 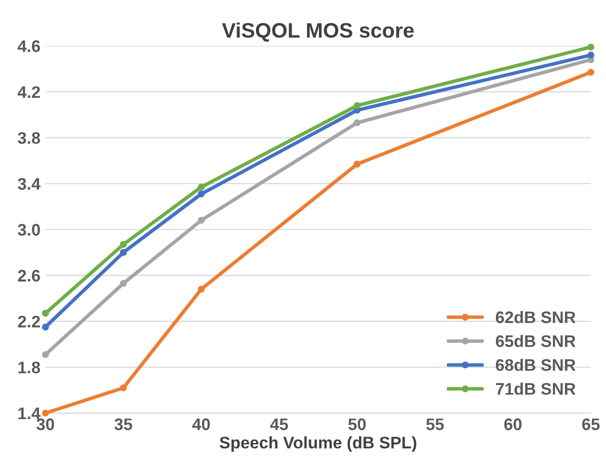 What do you see at coordinates (318, 444) in the screenshot?
I see `x-axis-title: Speech Volume (dB SPL)` at bounding box center [318, 444].